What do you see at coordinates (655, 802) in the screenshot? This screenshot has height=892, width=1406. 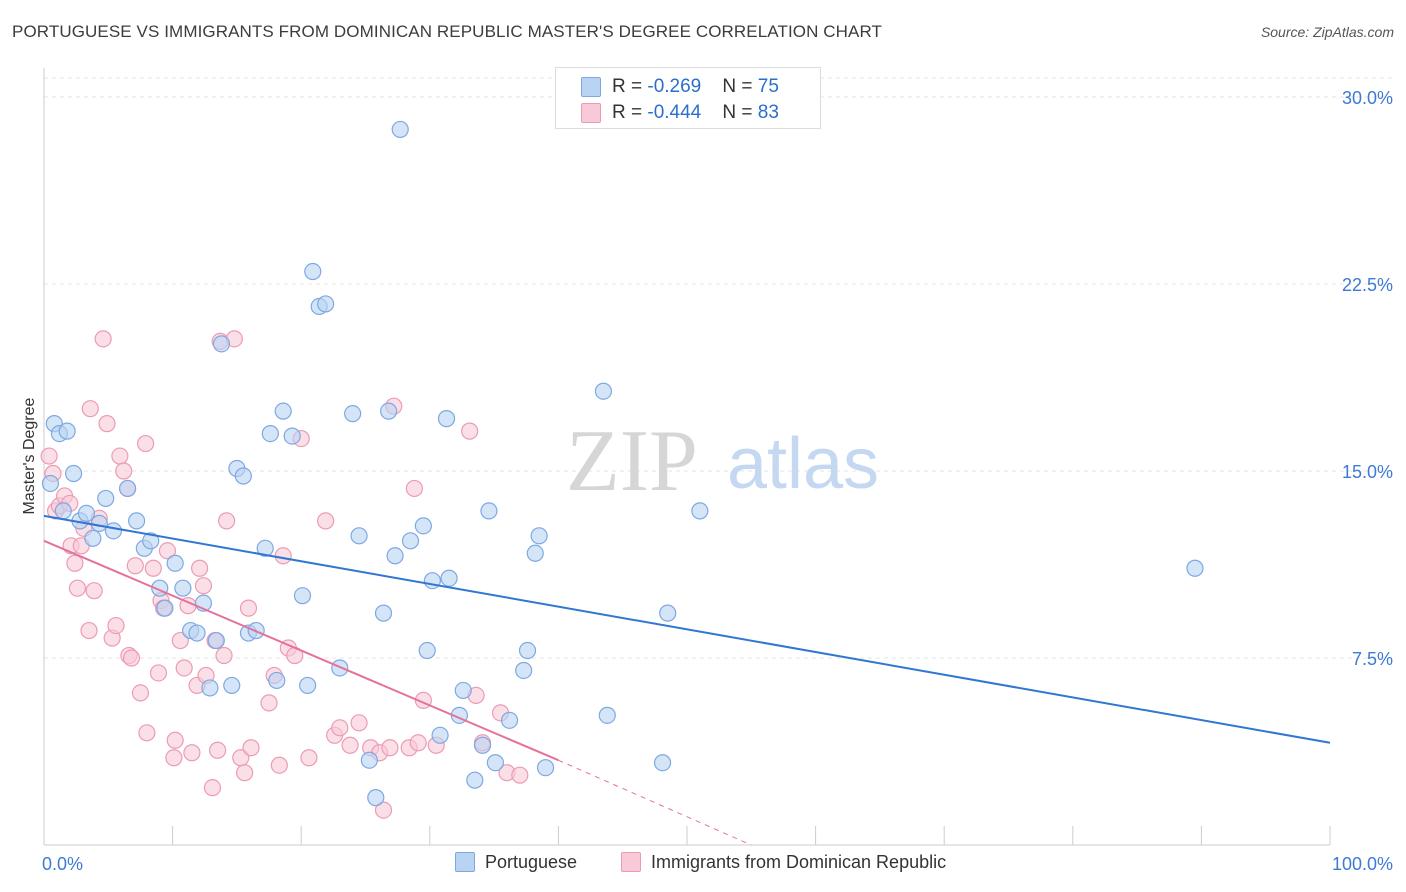 I see `trend-line-dominican-extension` at bounding box center [655, 802].